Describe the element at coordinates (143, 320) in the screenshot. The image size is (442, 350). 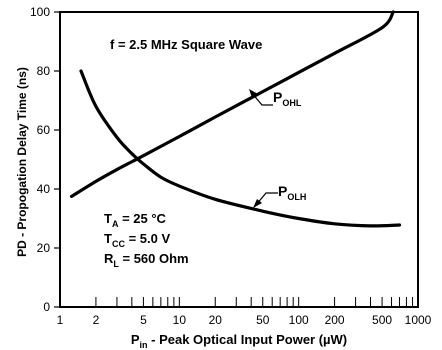
I see `x-tick-label: 5` at that location.